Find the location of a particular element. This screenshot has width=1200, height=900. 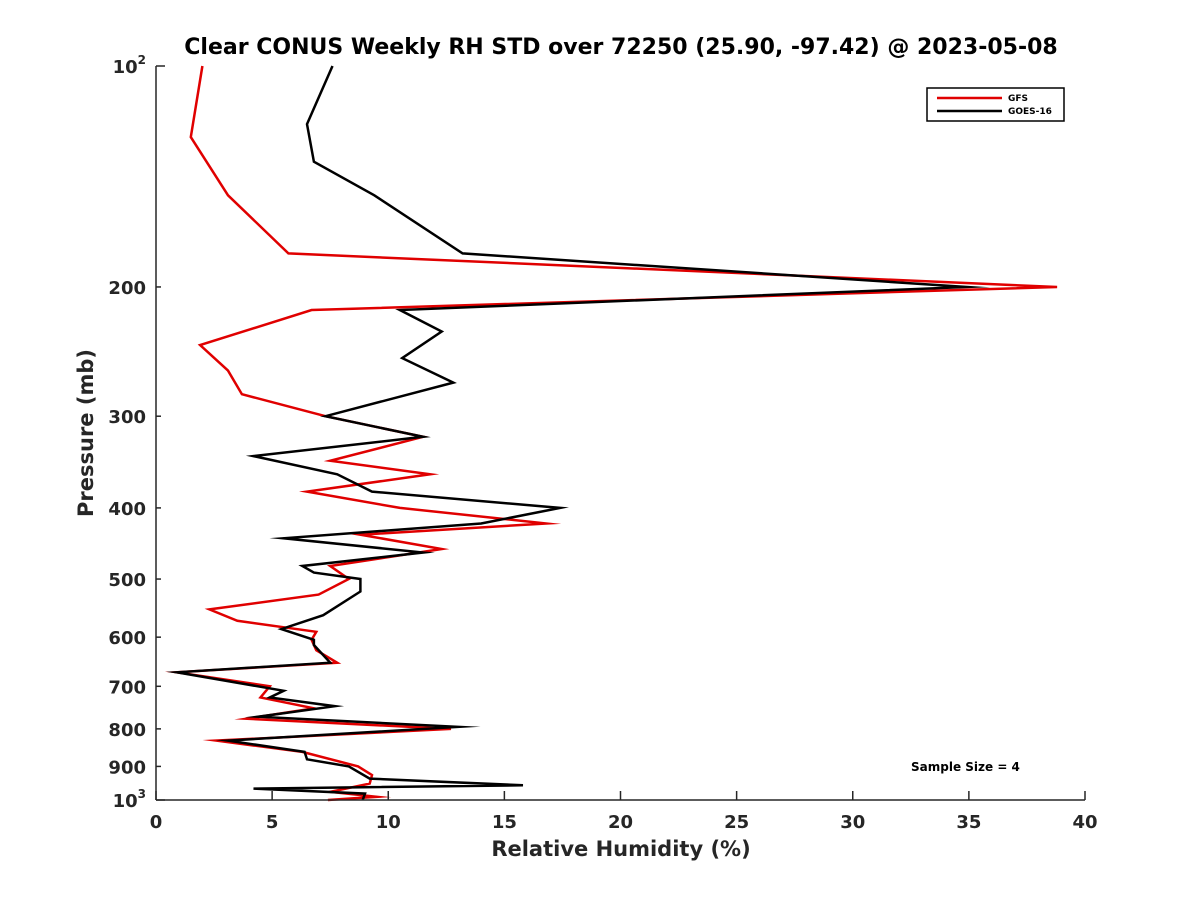

y-tick-label: 500 is located at coordinates (127, 580).